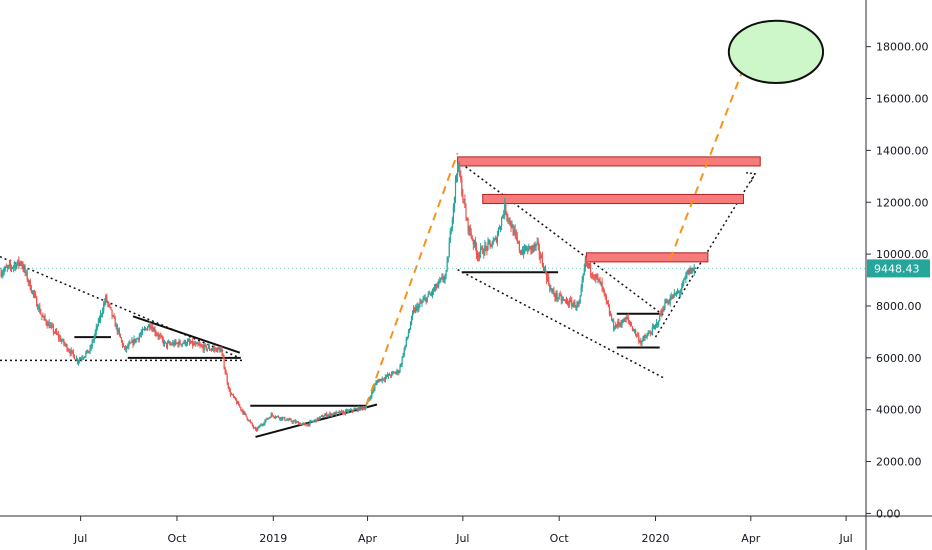 The width and height of the screenshot is (932, 550). What do you see at coordinates (751, 538) in the screenshot?
I see `x-tick-label: Apr` at bounding box center [751, 538].